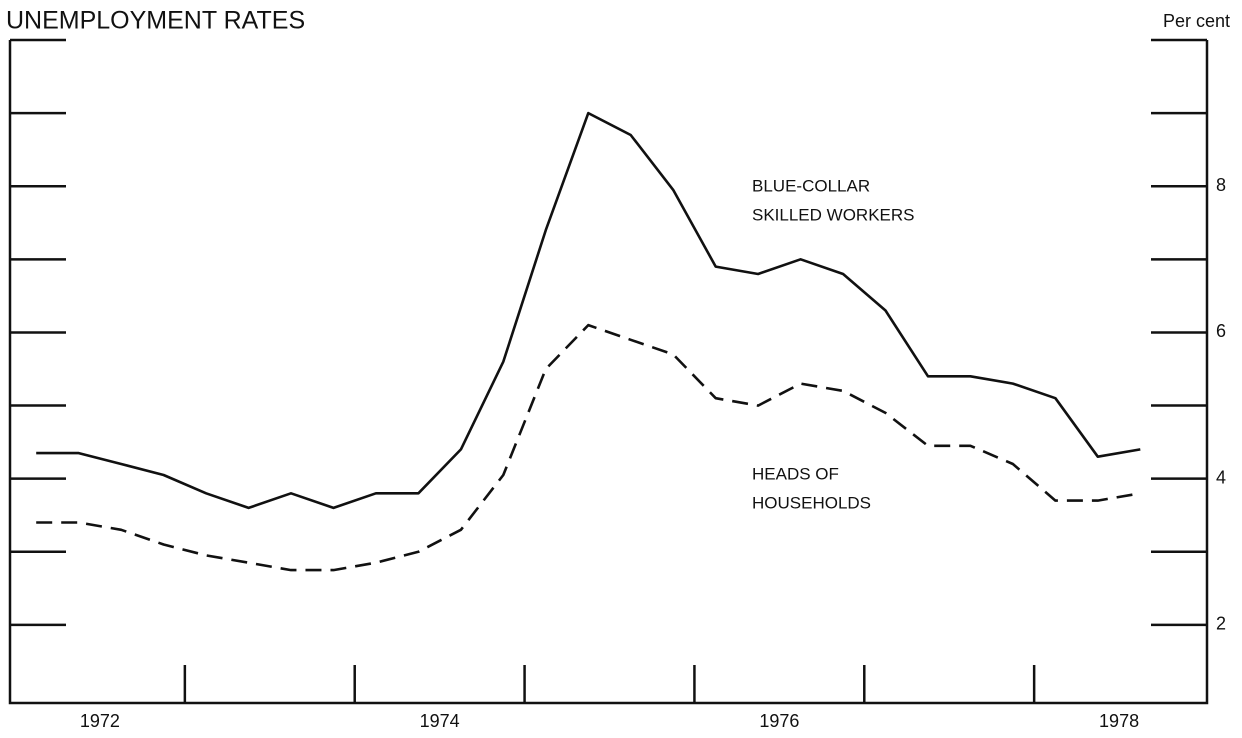 This screenshot has width=1242, height=738. Describe the element at coordinates (440, 721) in the screenshot. I see `x-tick-label: 1974` at that location.